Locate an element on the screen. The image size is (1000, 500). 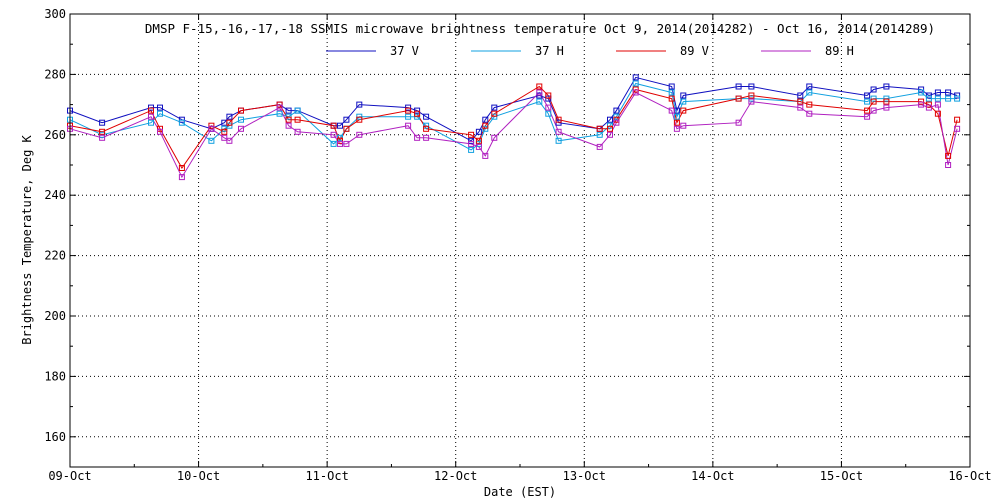
y-tick-label: 180 is located at coordinates (55, 376).